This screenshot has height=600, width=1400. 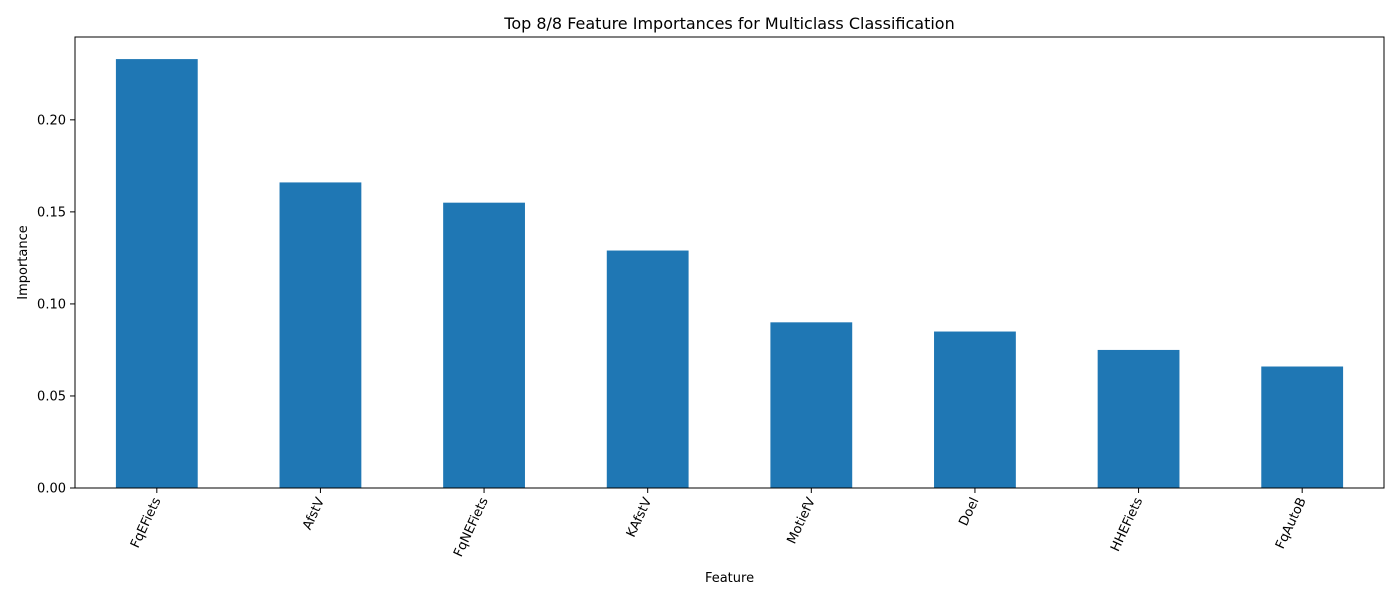 What do you see at coordinates (975, 409) in the screenshot?
I see `bar-doel` at bounding box center [975, 409].